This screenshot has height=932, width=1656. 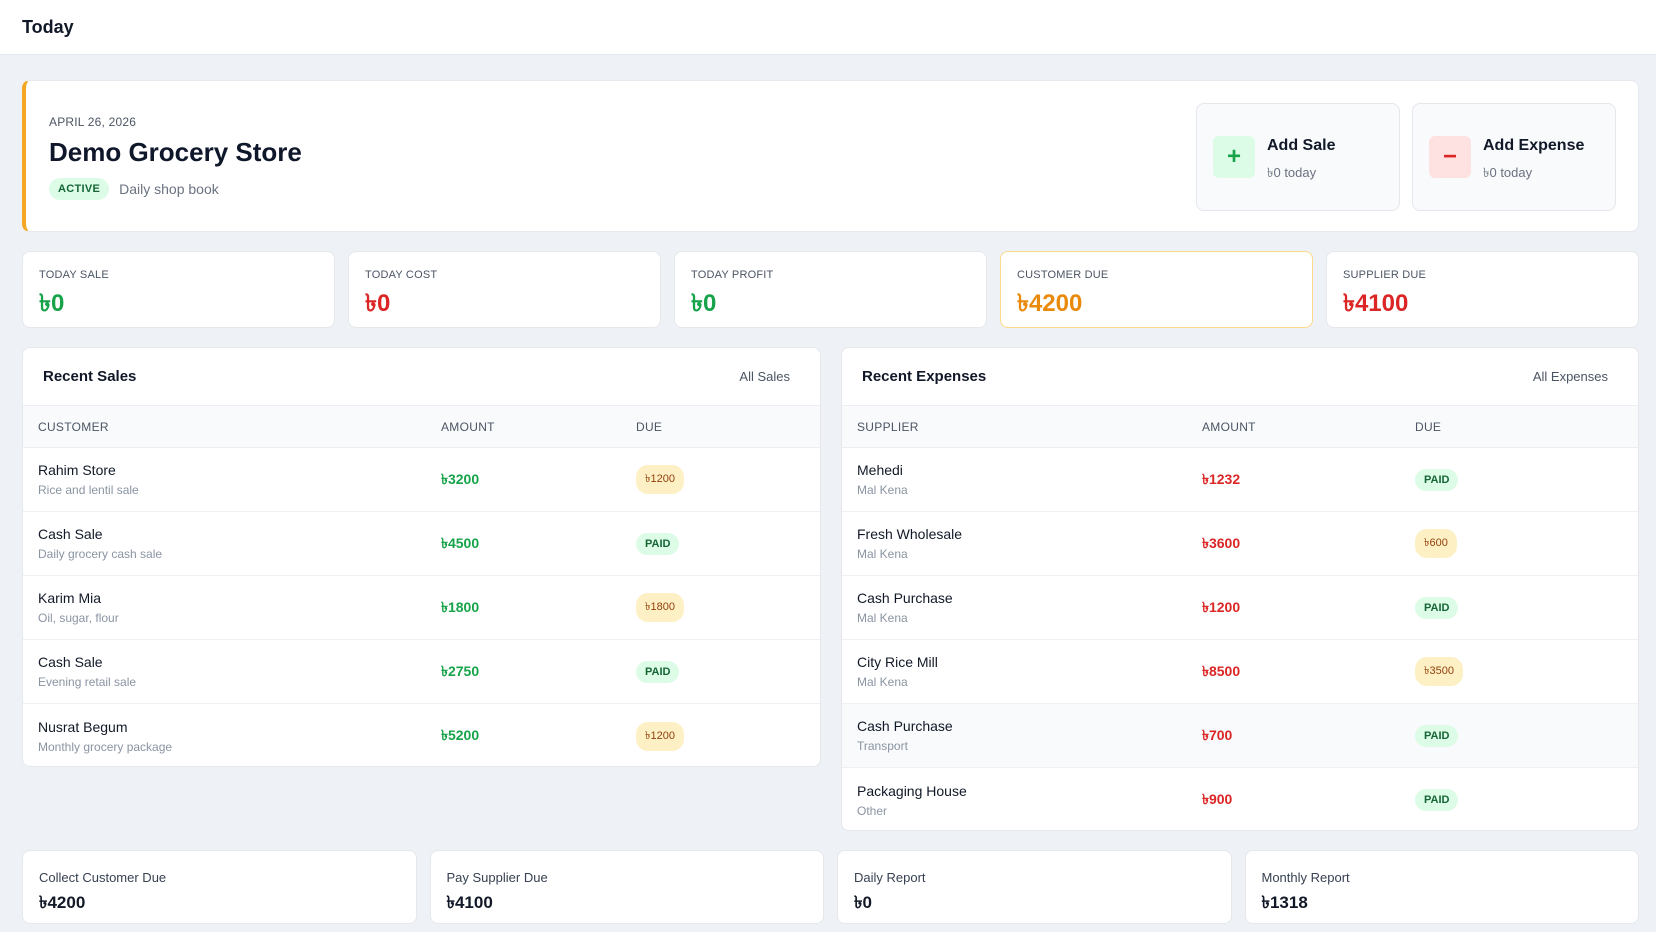 I want to click on sale-amount: ৳1800, so click(x=460, y=606).